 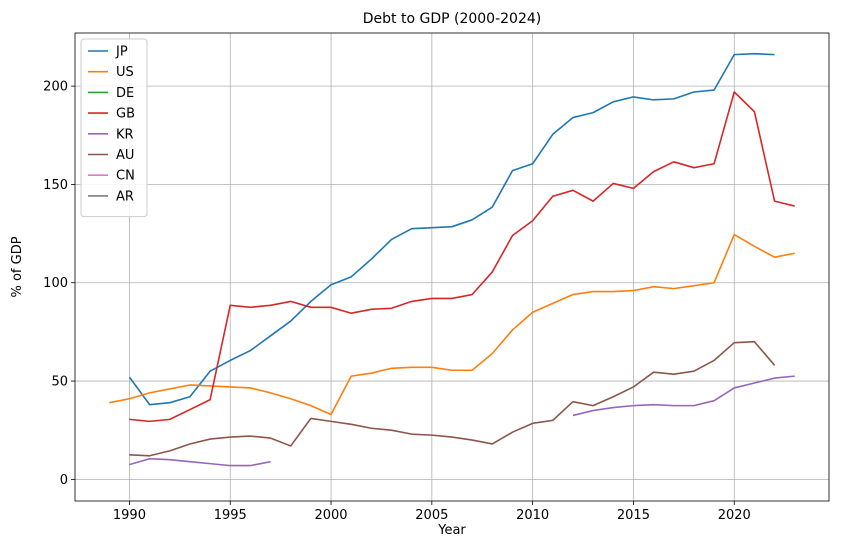 I want to click on y-axis-label: % of GDP, so click(x=17, y=266).